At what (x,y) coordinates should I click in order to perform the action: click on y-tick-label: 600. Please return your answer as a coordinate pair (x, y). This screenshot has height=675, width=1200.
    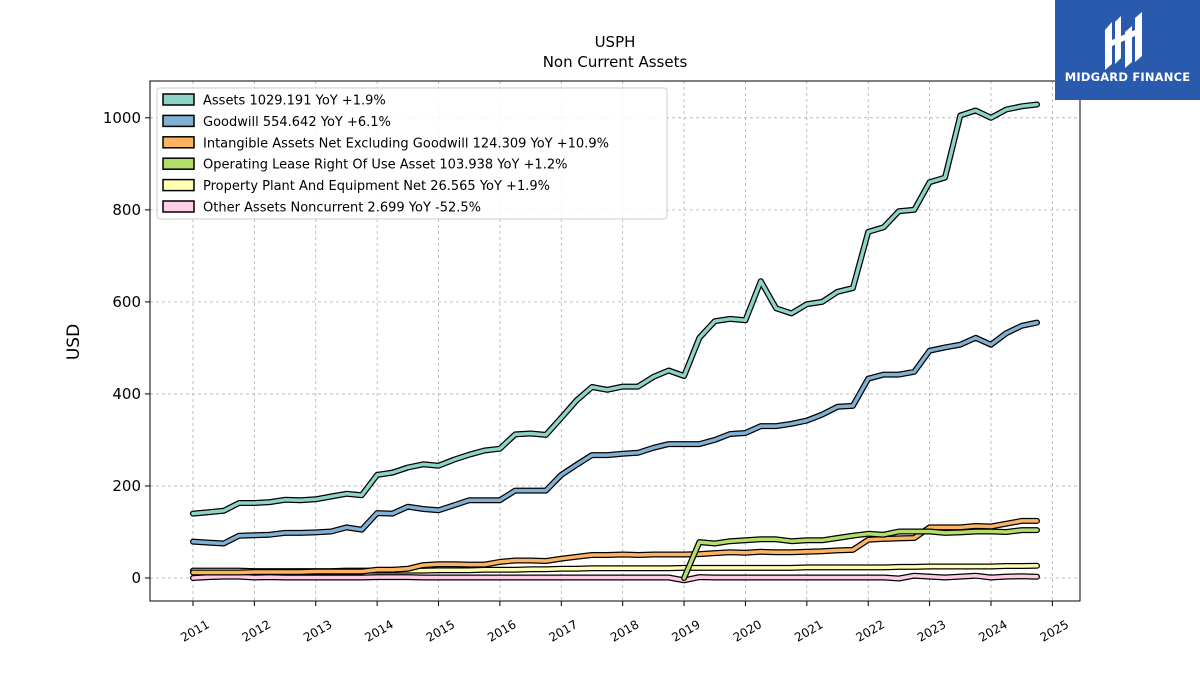
    Looking at the image, I should click on (126, 302).